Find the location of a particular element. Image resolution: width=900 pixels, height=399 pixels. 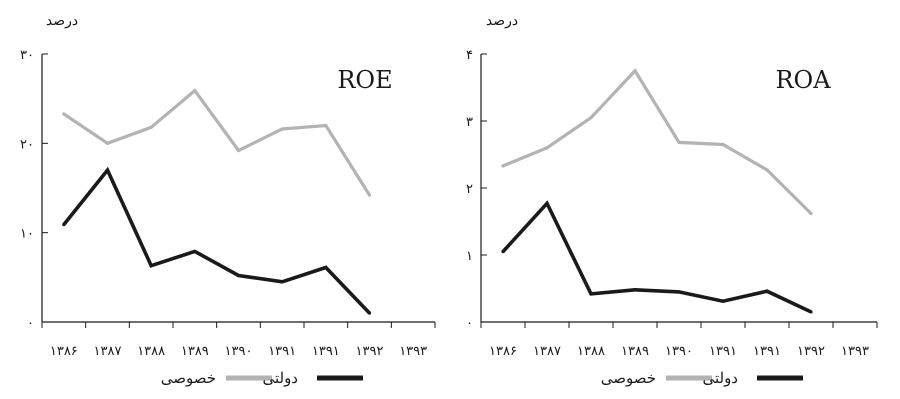

roe-y-tick-label: ۳۰ is located at coordinates (27, 55).